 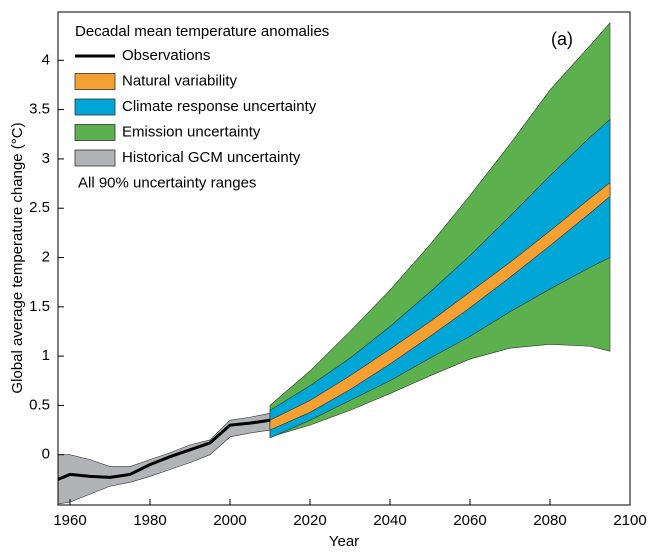 I want to click on y-tick-label: 3, so click(x=46, y=158).